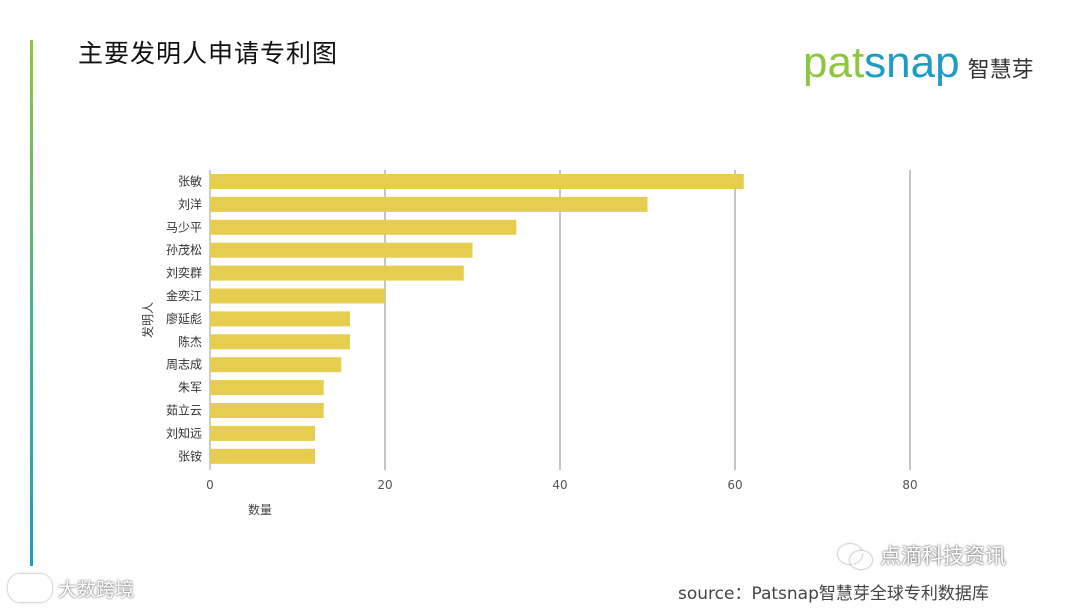  Describe the element at coordinates (184, 272) in the screenshot. I see `y-tick-label: 刘奕群` at that location.